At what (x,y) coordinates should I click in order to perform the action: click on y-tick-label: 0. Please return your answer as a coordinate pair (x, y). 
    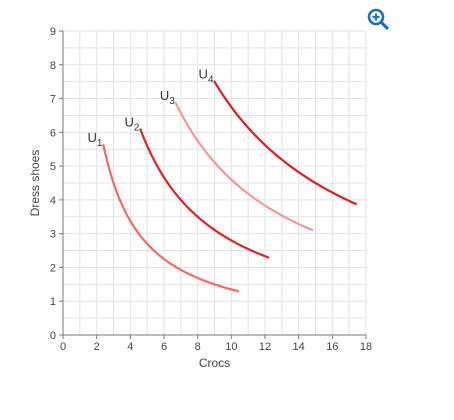
    Looking at the image, I should click on (53, 336).